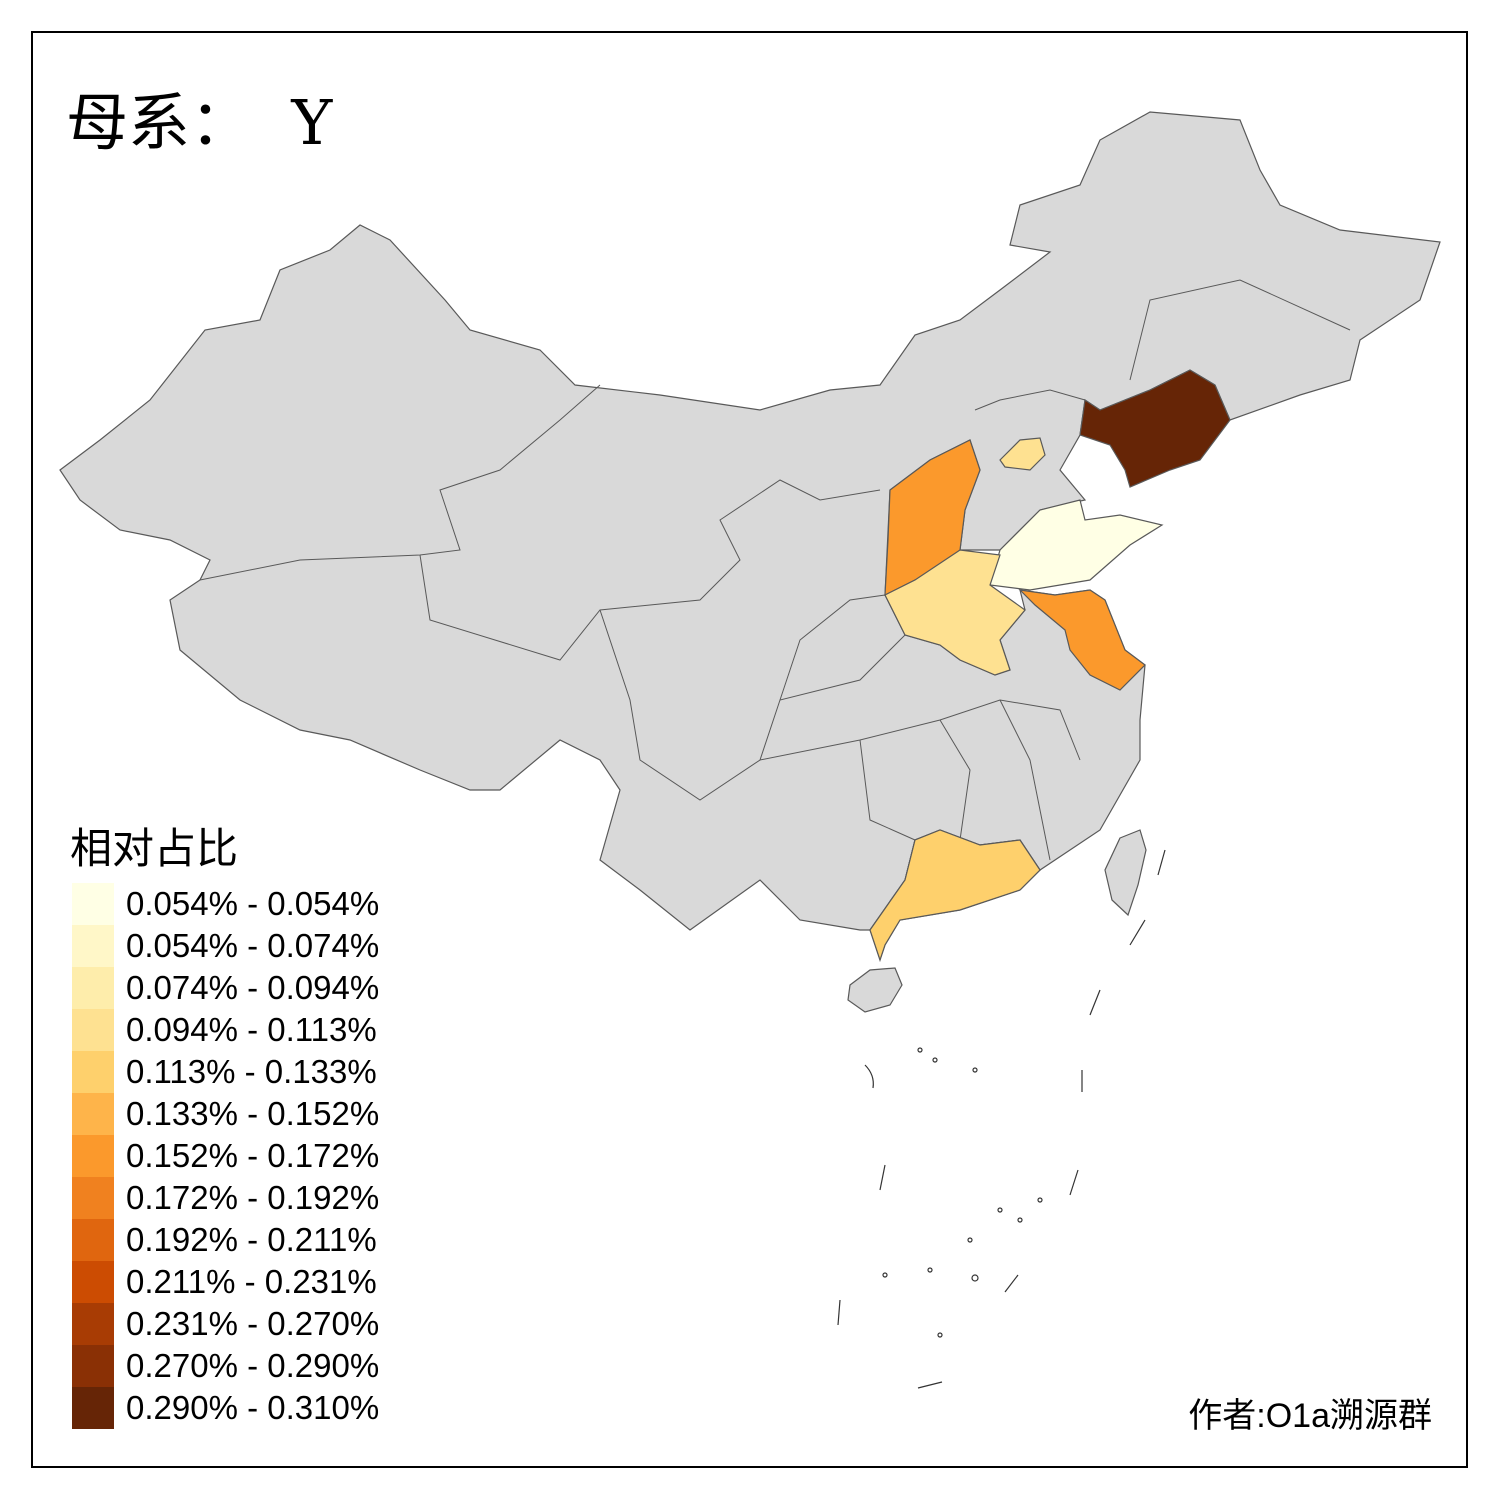  I want to click on legend-item: 0.290% - 0.310%, so click(225, 1408).